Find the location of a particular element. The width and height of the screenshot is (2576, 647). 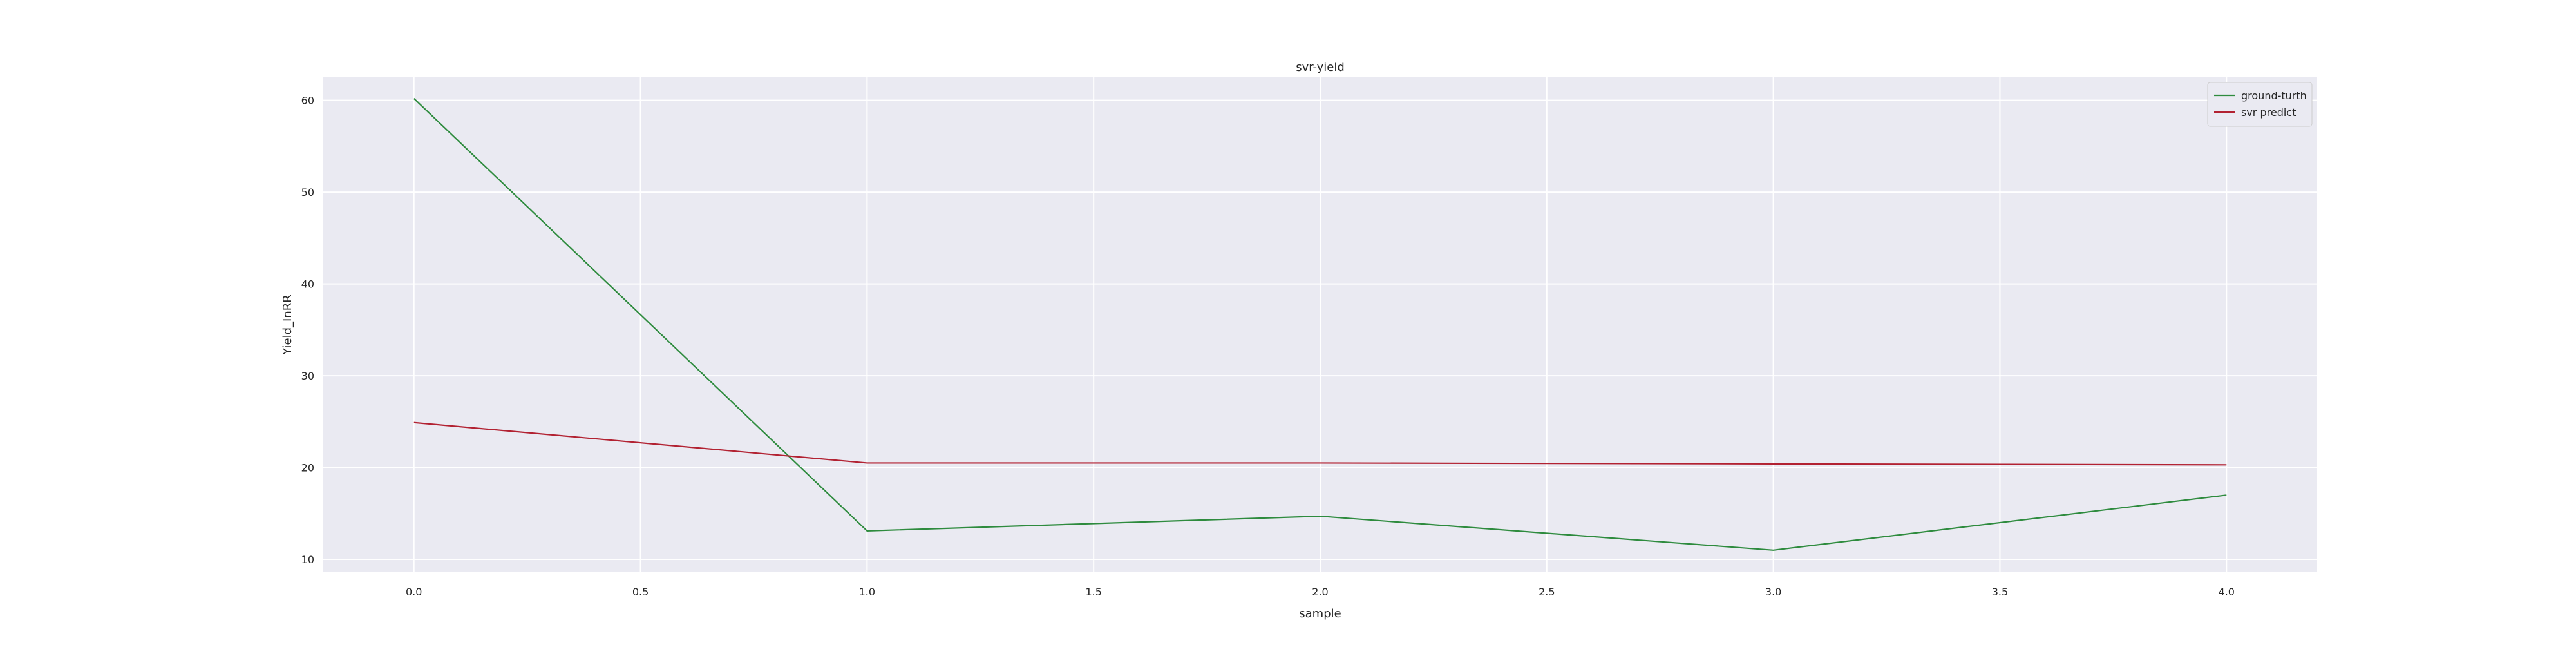

legend-box is located at coordinates (2260, 104).